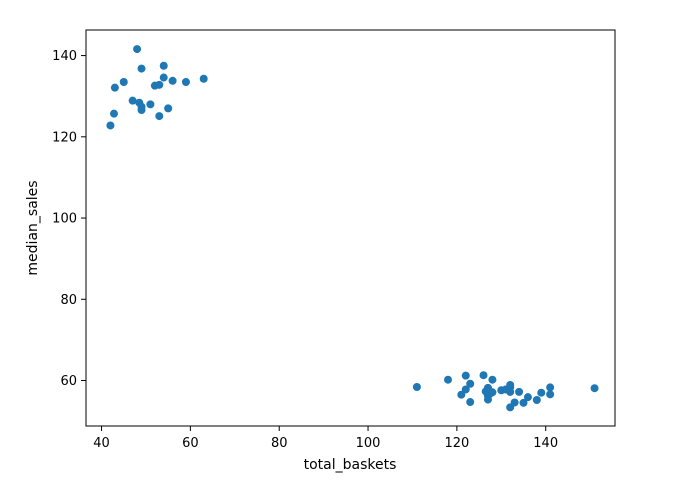  Describe the element at coordinates (64, 219) in the screenshot. I see `y-tick-label: 100` at that location.